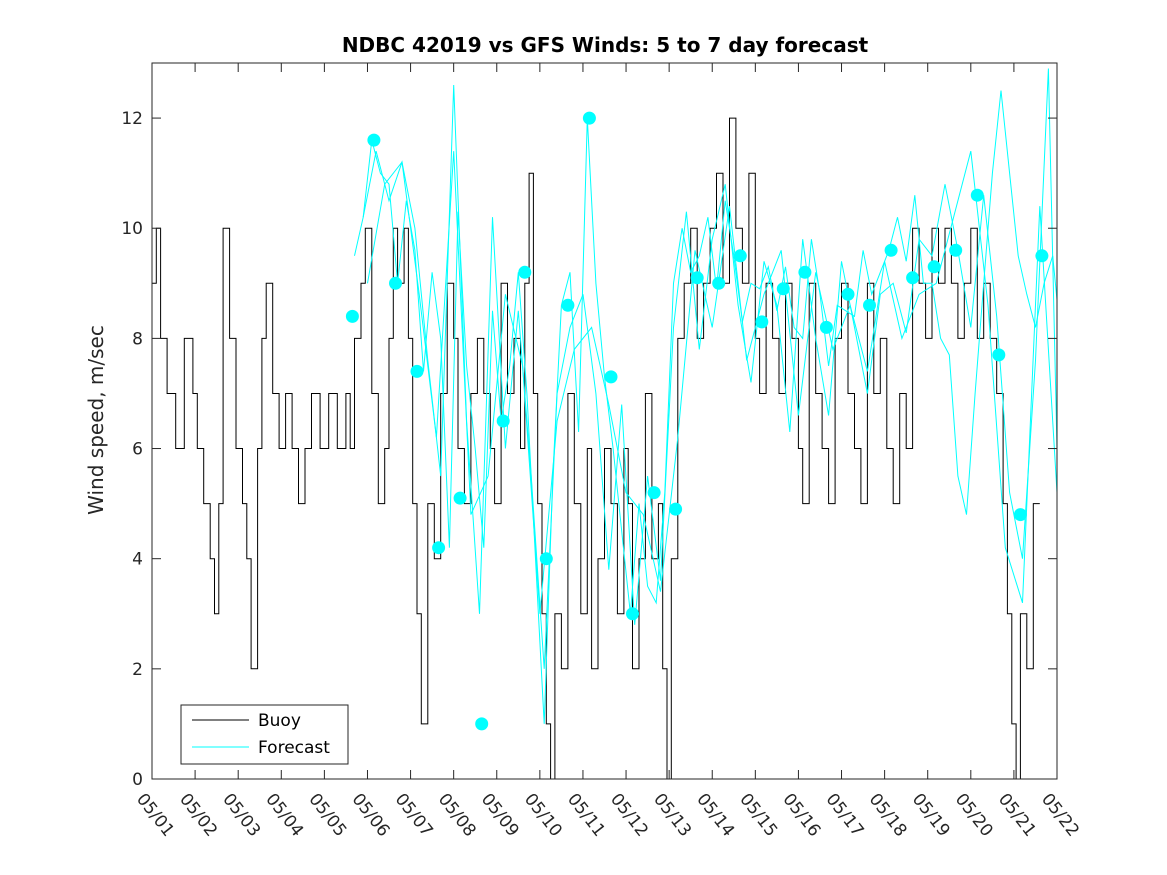 The height and width of the screenshot is (875, 1167). I want to click on y-tick-label: 10, so click(132, 229).